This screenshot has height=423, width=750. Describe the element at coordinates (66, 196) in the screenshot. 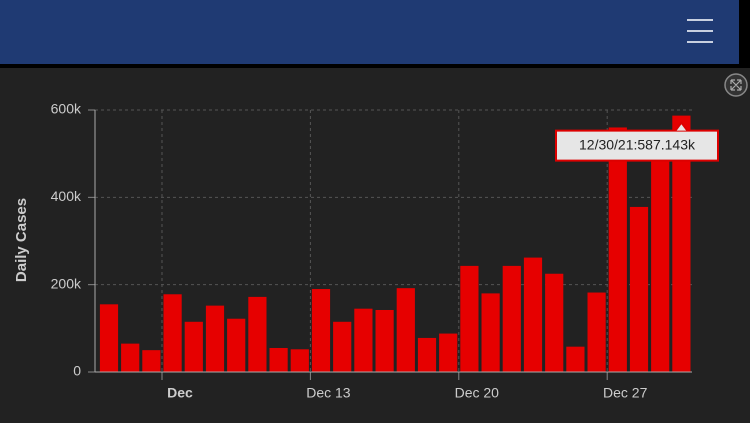

I see `y-tick-label: 400k` at that location.